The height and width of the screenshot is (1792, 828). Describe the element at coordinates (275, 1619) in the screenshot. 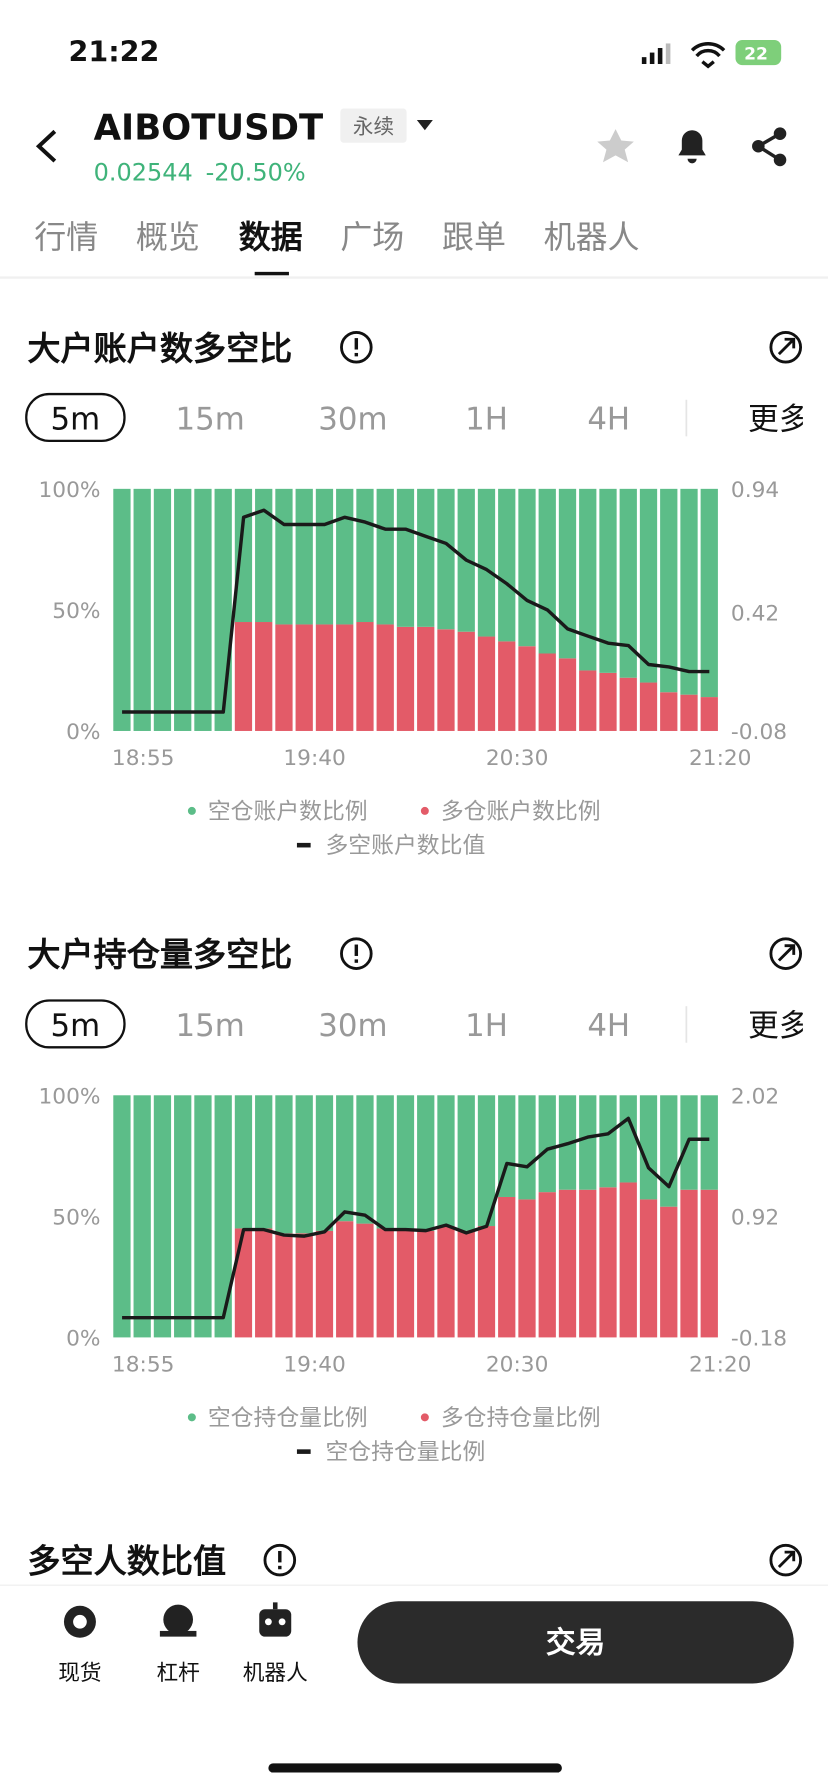

I see `bot-icon` at that location.